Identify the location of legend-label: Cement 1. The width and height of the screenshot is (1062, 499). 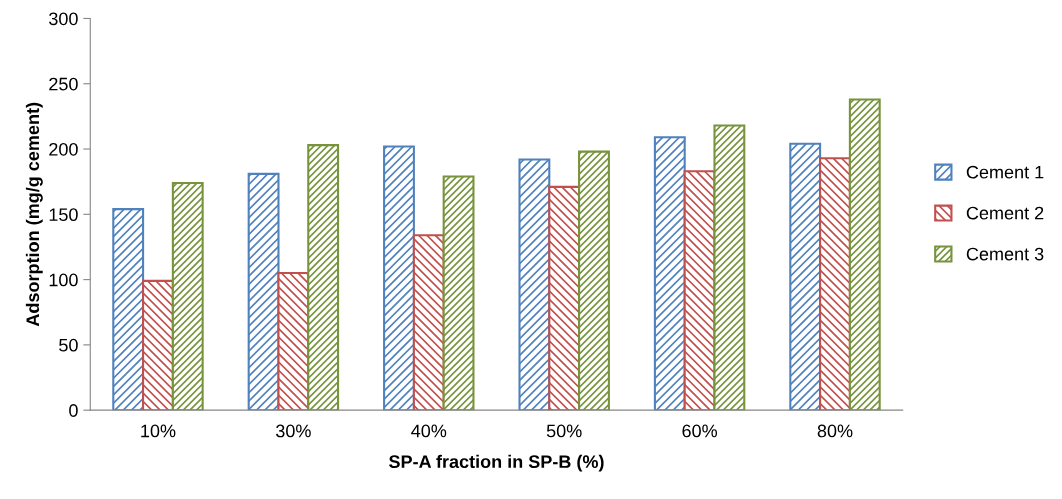
(1005, 172).